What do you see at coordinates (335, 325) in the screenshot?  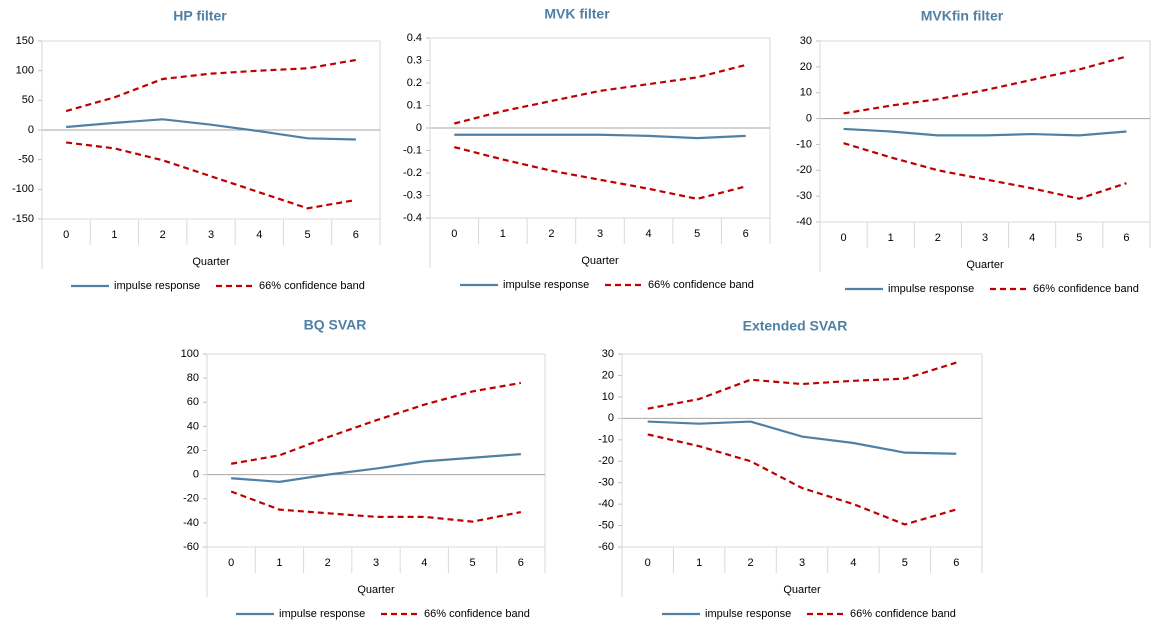 I see `chart-title: BQ SVAR` at bounding box center [335, 325].